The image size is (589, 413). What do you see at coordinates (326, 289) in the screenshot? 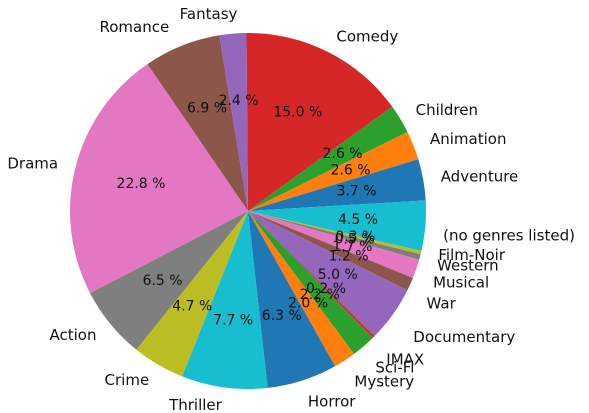
I see `pct-label-imax: 0.2 %` at bounding box center [326, 289].